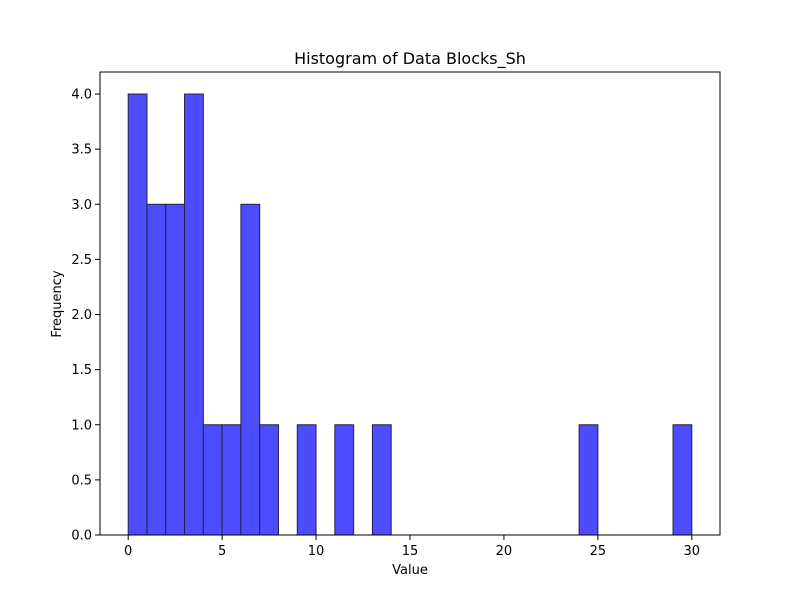  Describe the element at coordinates (504, 551) in the screenshot. I see `x-tick-label: 20` at that location.